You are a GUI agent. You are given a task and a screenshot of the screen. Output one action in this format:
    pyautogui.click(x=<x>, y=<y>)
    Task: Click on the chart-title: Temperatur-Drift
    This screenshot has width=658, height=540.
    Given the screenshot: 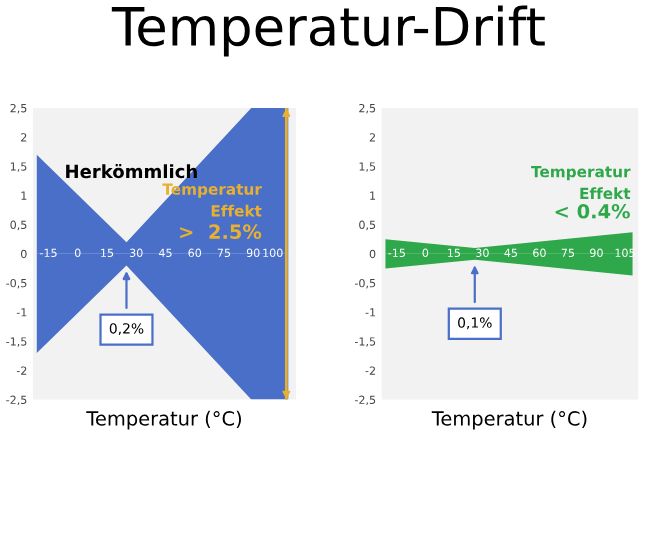 What is the action you would take?
    pyautogui.click(x=328, y=31)
    